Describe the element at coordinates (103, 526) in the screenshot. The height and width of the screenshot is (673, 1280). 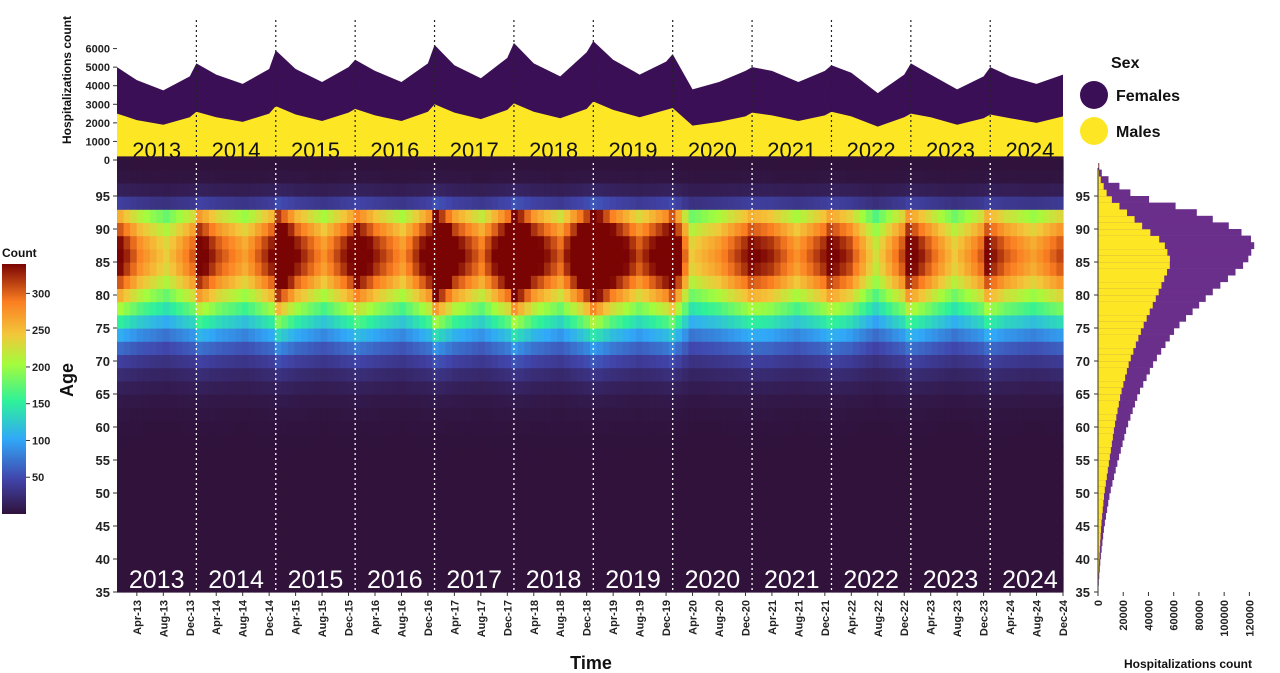
I see `heatmap-ytick-label: 45` at that location.